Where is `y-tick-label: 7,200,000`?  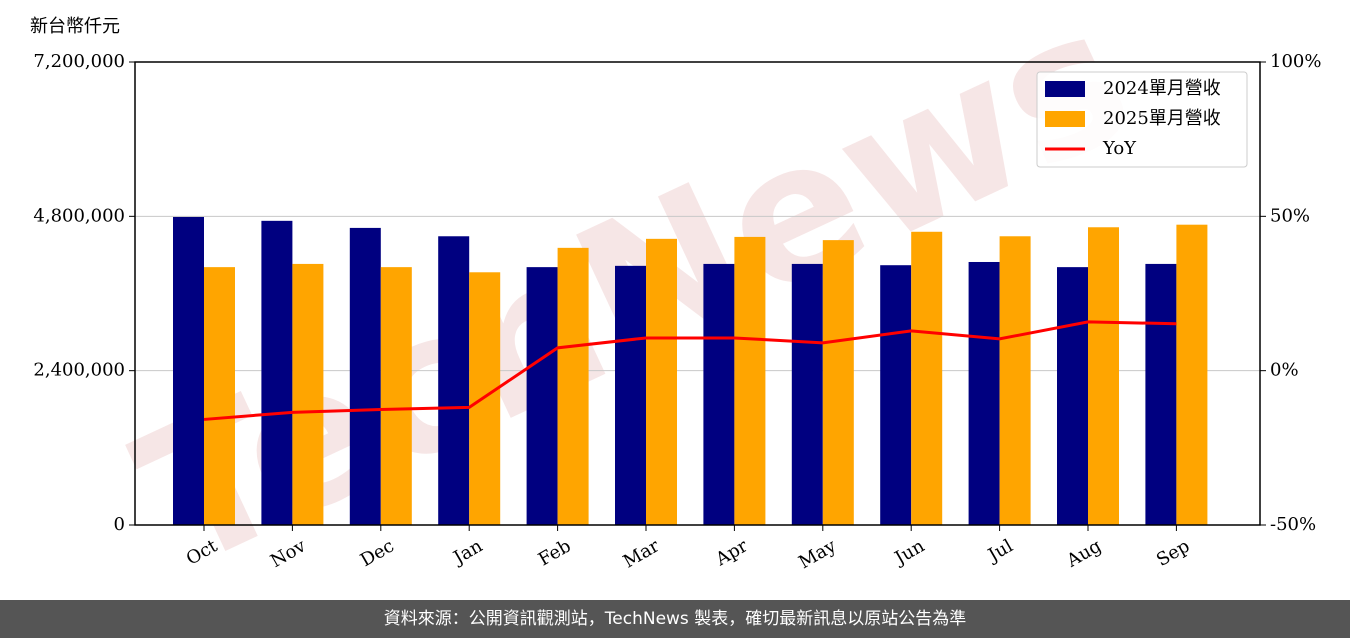 y-tick-label: 7,200,000 is located at coordinates (79, 61).